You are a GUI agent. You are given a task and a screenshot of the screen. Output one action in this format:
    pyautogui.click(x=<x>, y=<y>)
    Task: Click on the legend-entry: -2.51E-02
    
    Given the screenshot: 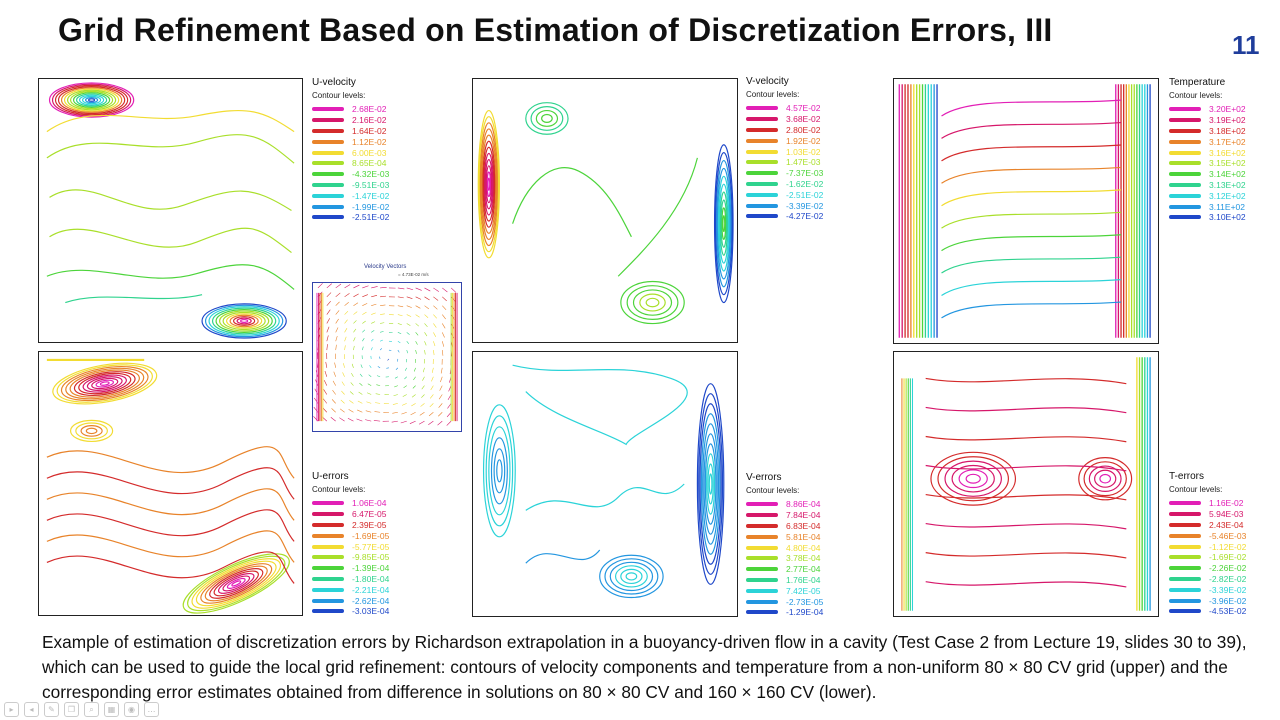 What is the action you would take?
    pyautogui.click(x=784, y=194)
    